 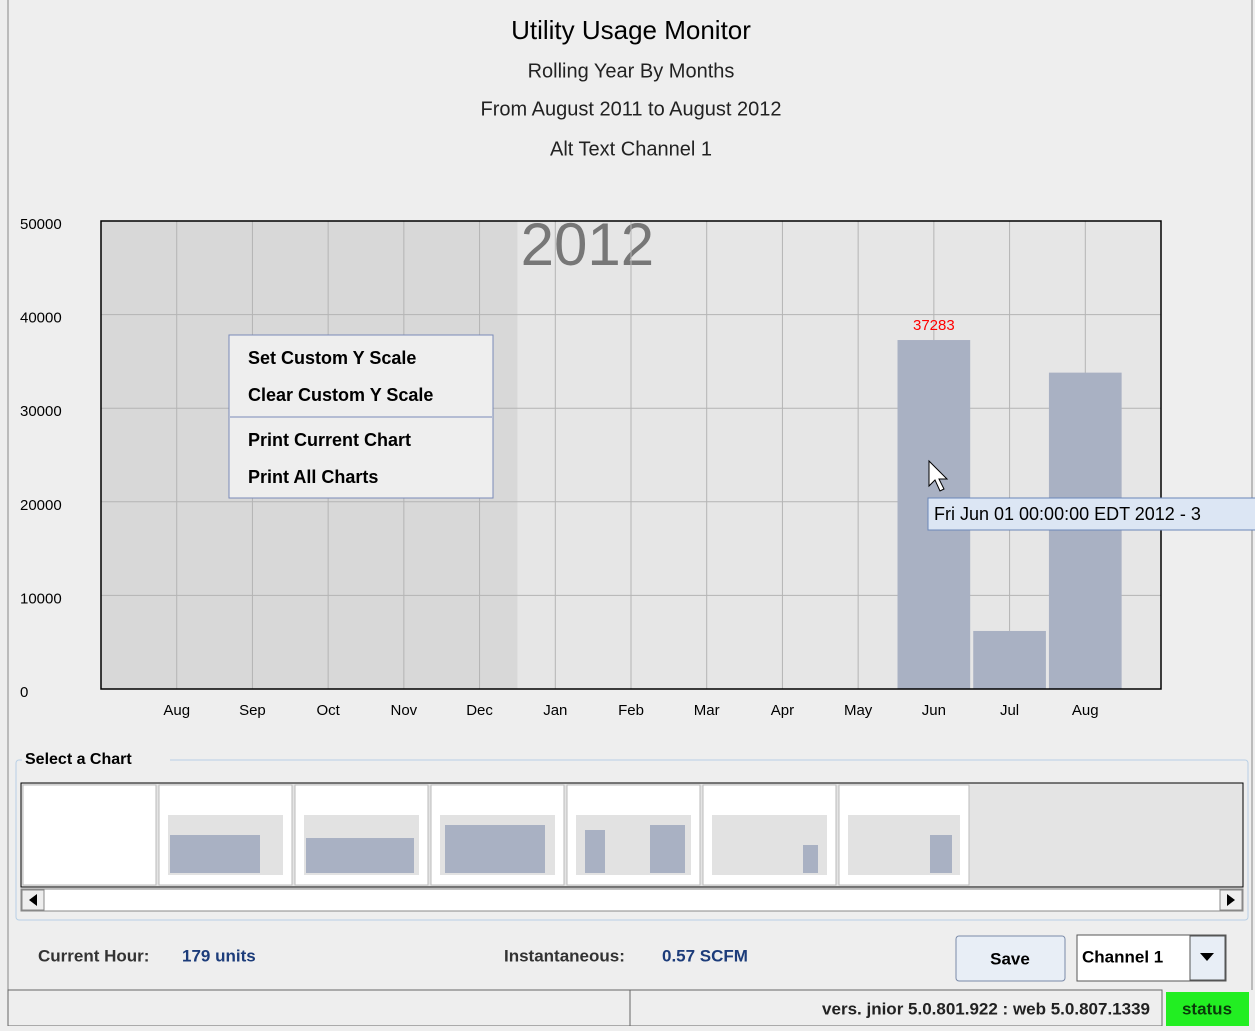 I want to click on x-tick-label: May, so click(x=858, y=710).